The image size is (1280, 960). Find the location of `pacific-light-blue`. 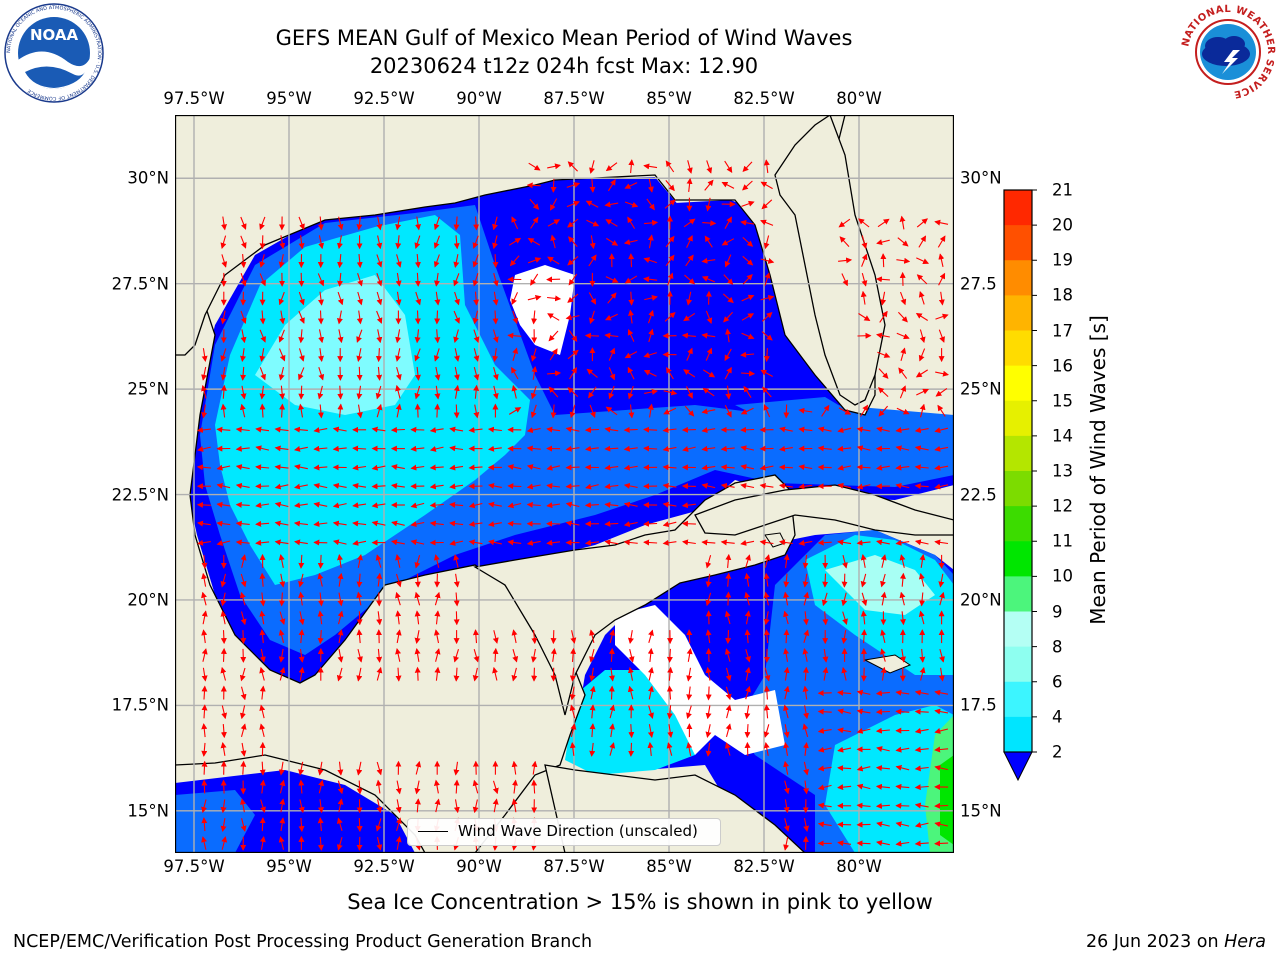

pacific-light-blue is located at coordinates (215, 821).